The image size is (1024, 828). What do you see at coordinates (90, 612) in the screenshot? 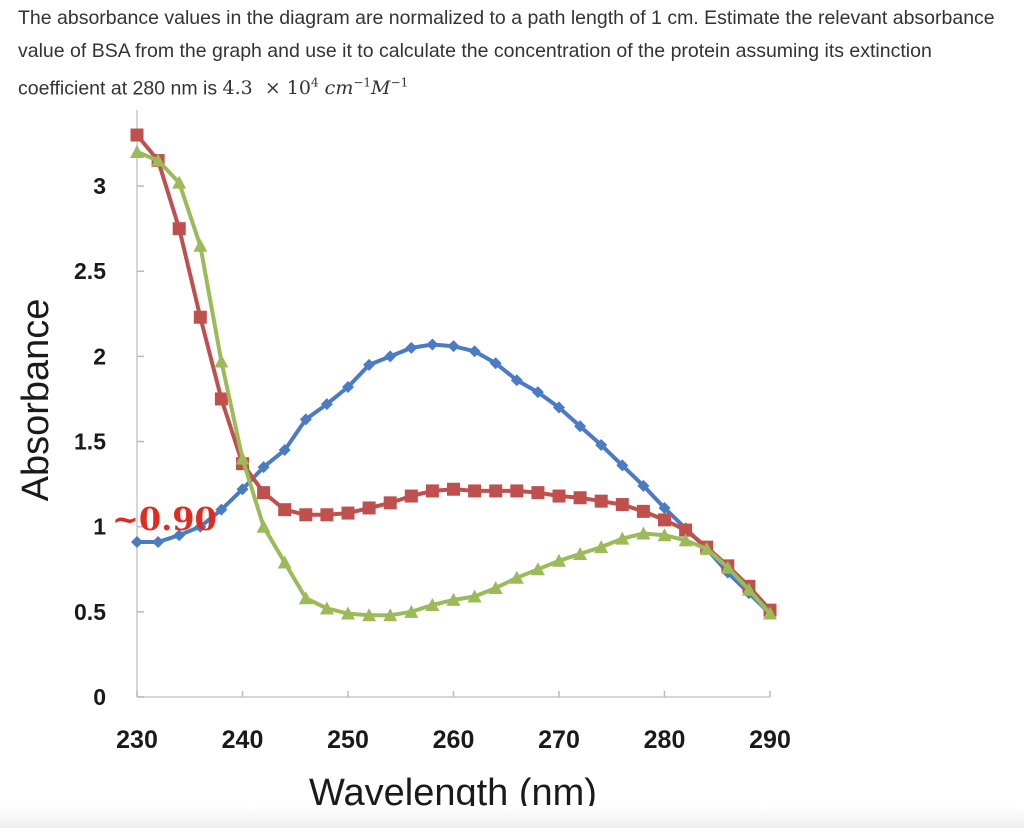
I see `y-tick-label: 0.5` at bounding box center [90, 612].